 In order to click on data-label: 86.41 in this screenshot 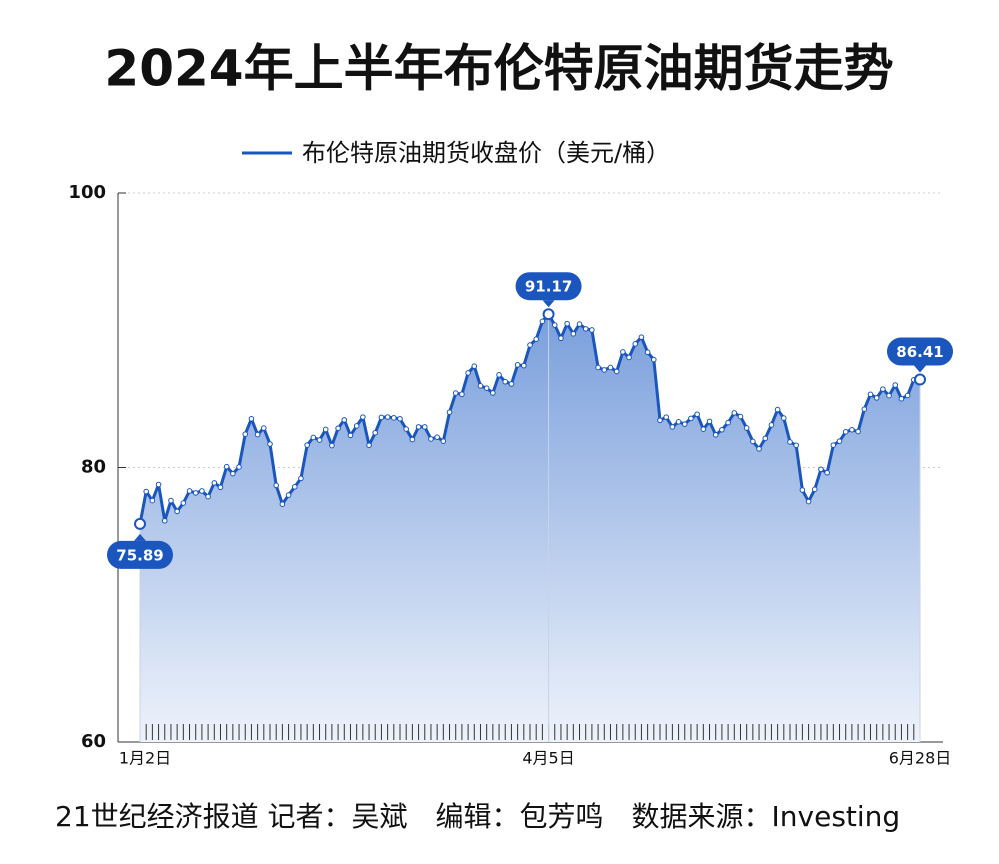, I will do `click(919, 352)`.